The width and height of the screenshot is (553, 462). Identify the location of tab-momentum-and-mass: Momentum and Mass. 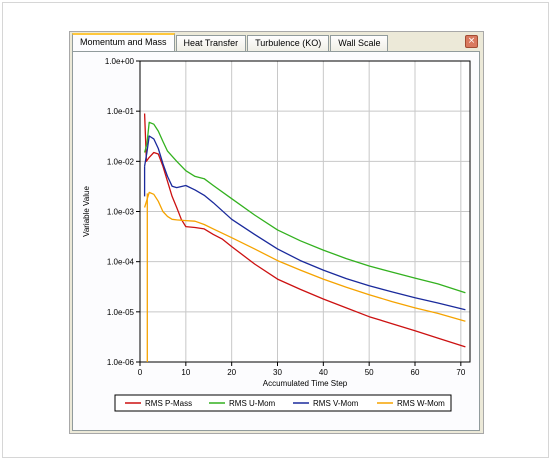
(123, 42).